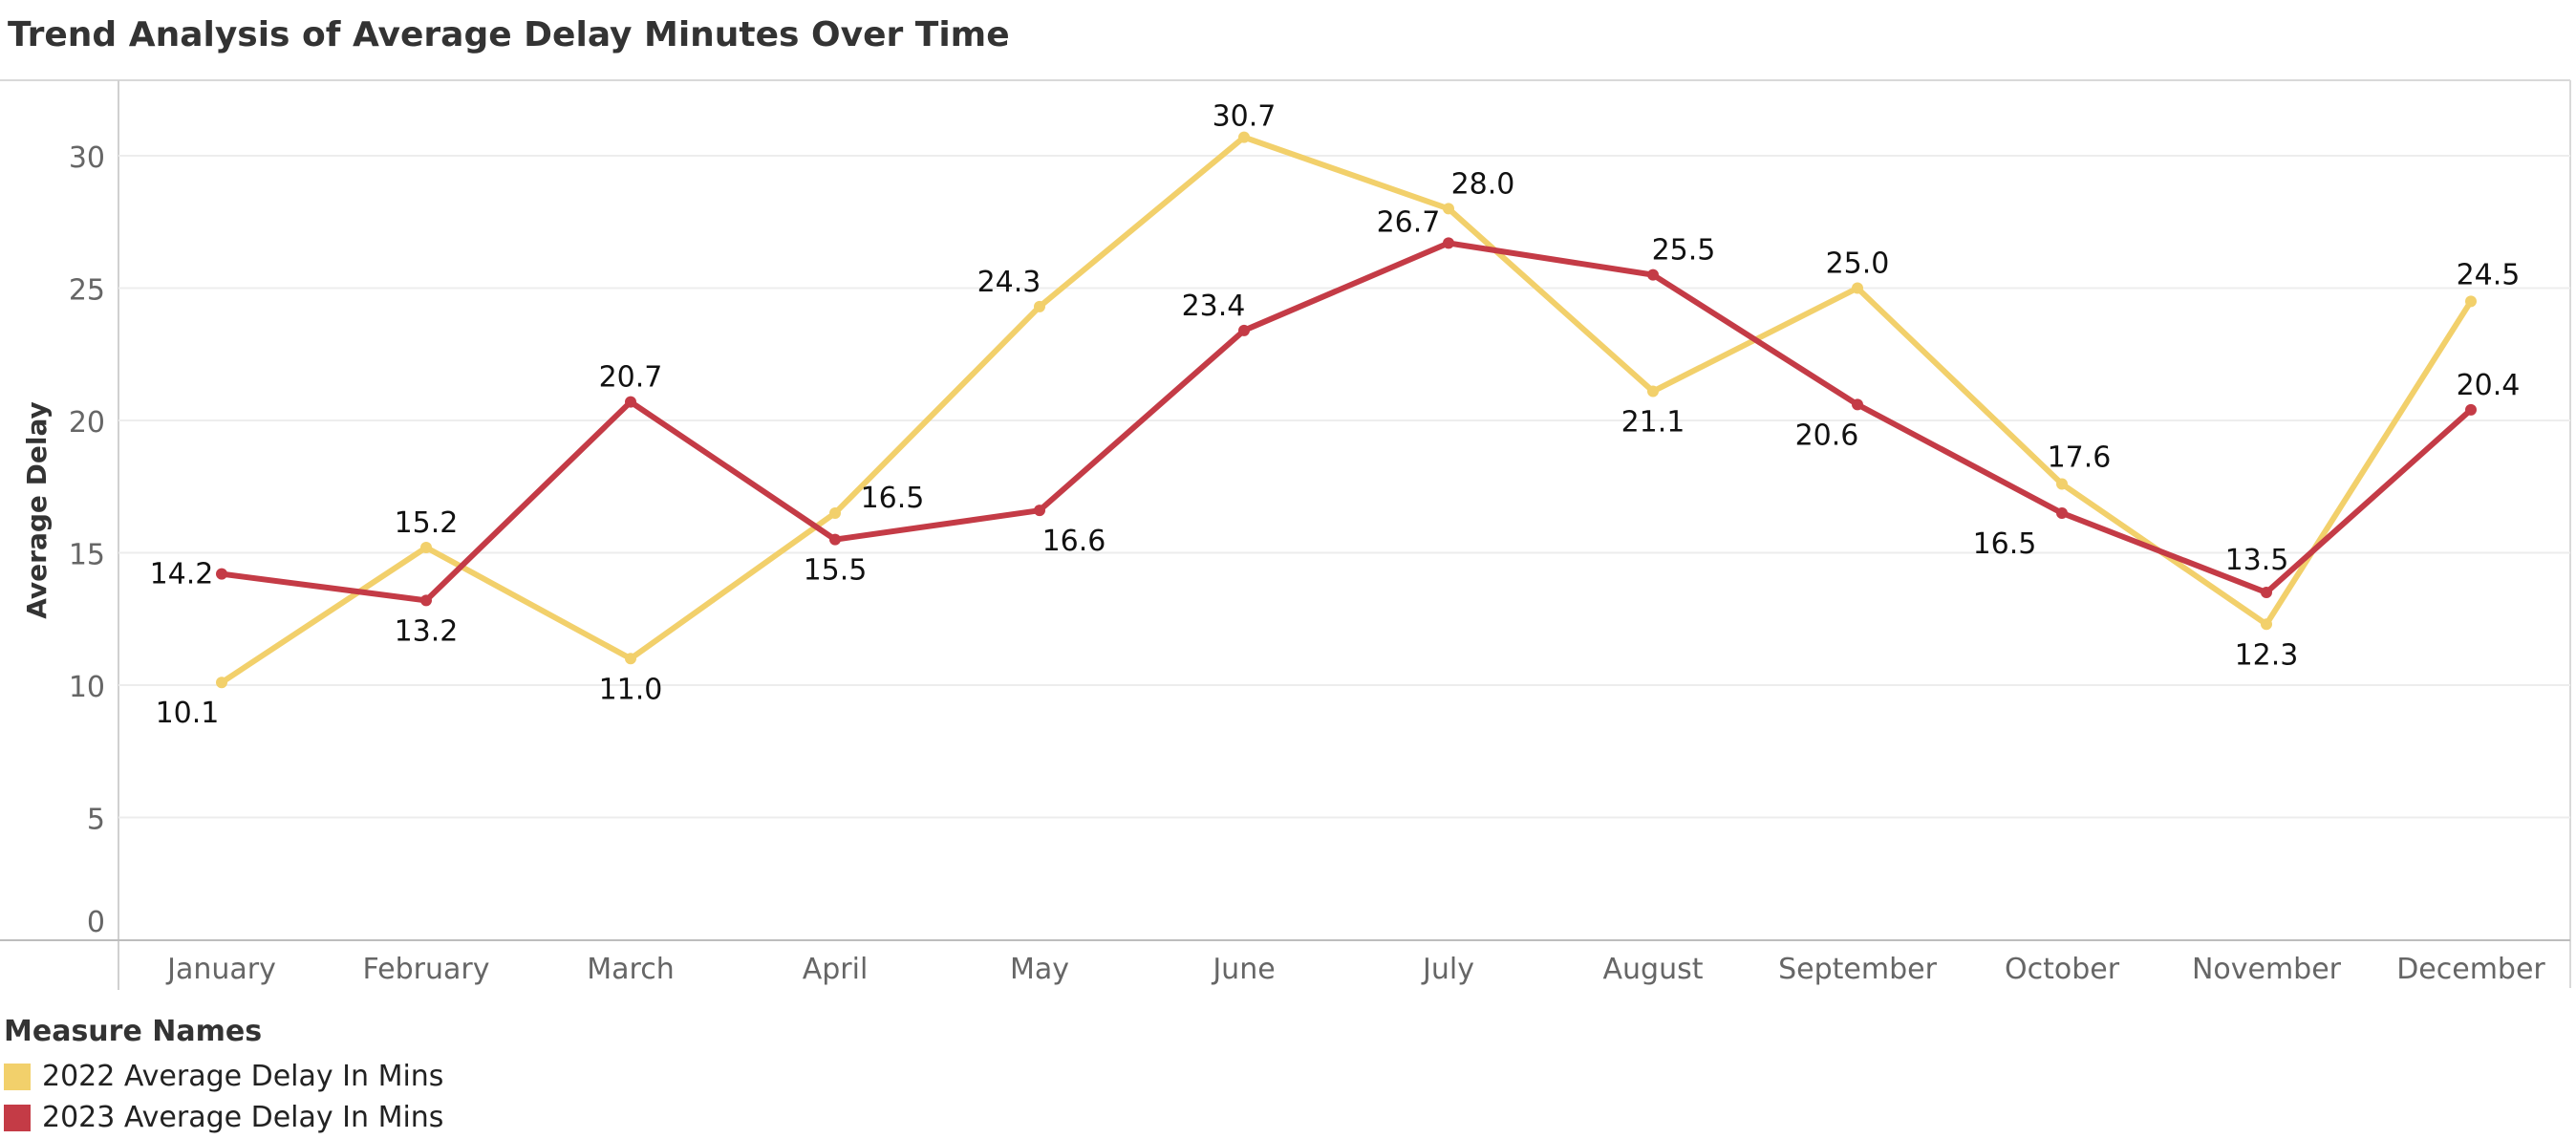 The image size is (2576, 1139). Describe the element at coordinates (2267, 655) in the screenshot. I see `data-label-2022: 12.3` at that location.